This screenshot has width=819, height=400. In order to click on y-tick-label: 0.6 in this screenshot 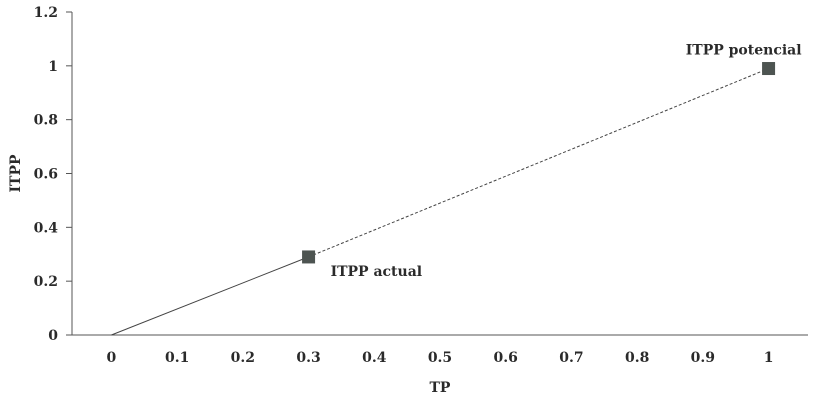, I will do `click(46, 175)`.